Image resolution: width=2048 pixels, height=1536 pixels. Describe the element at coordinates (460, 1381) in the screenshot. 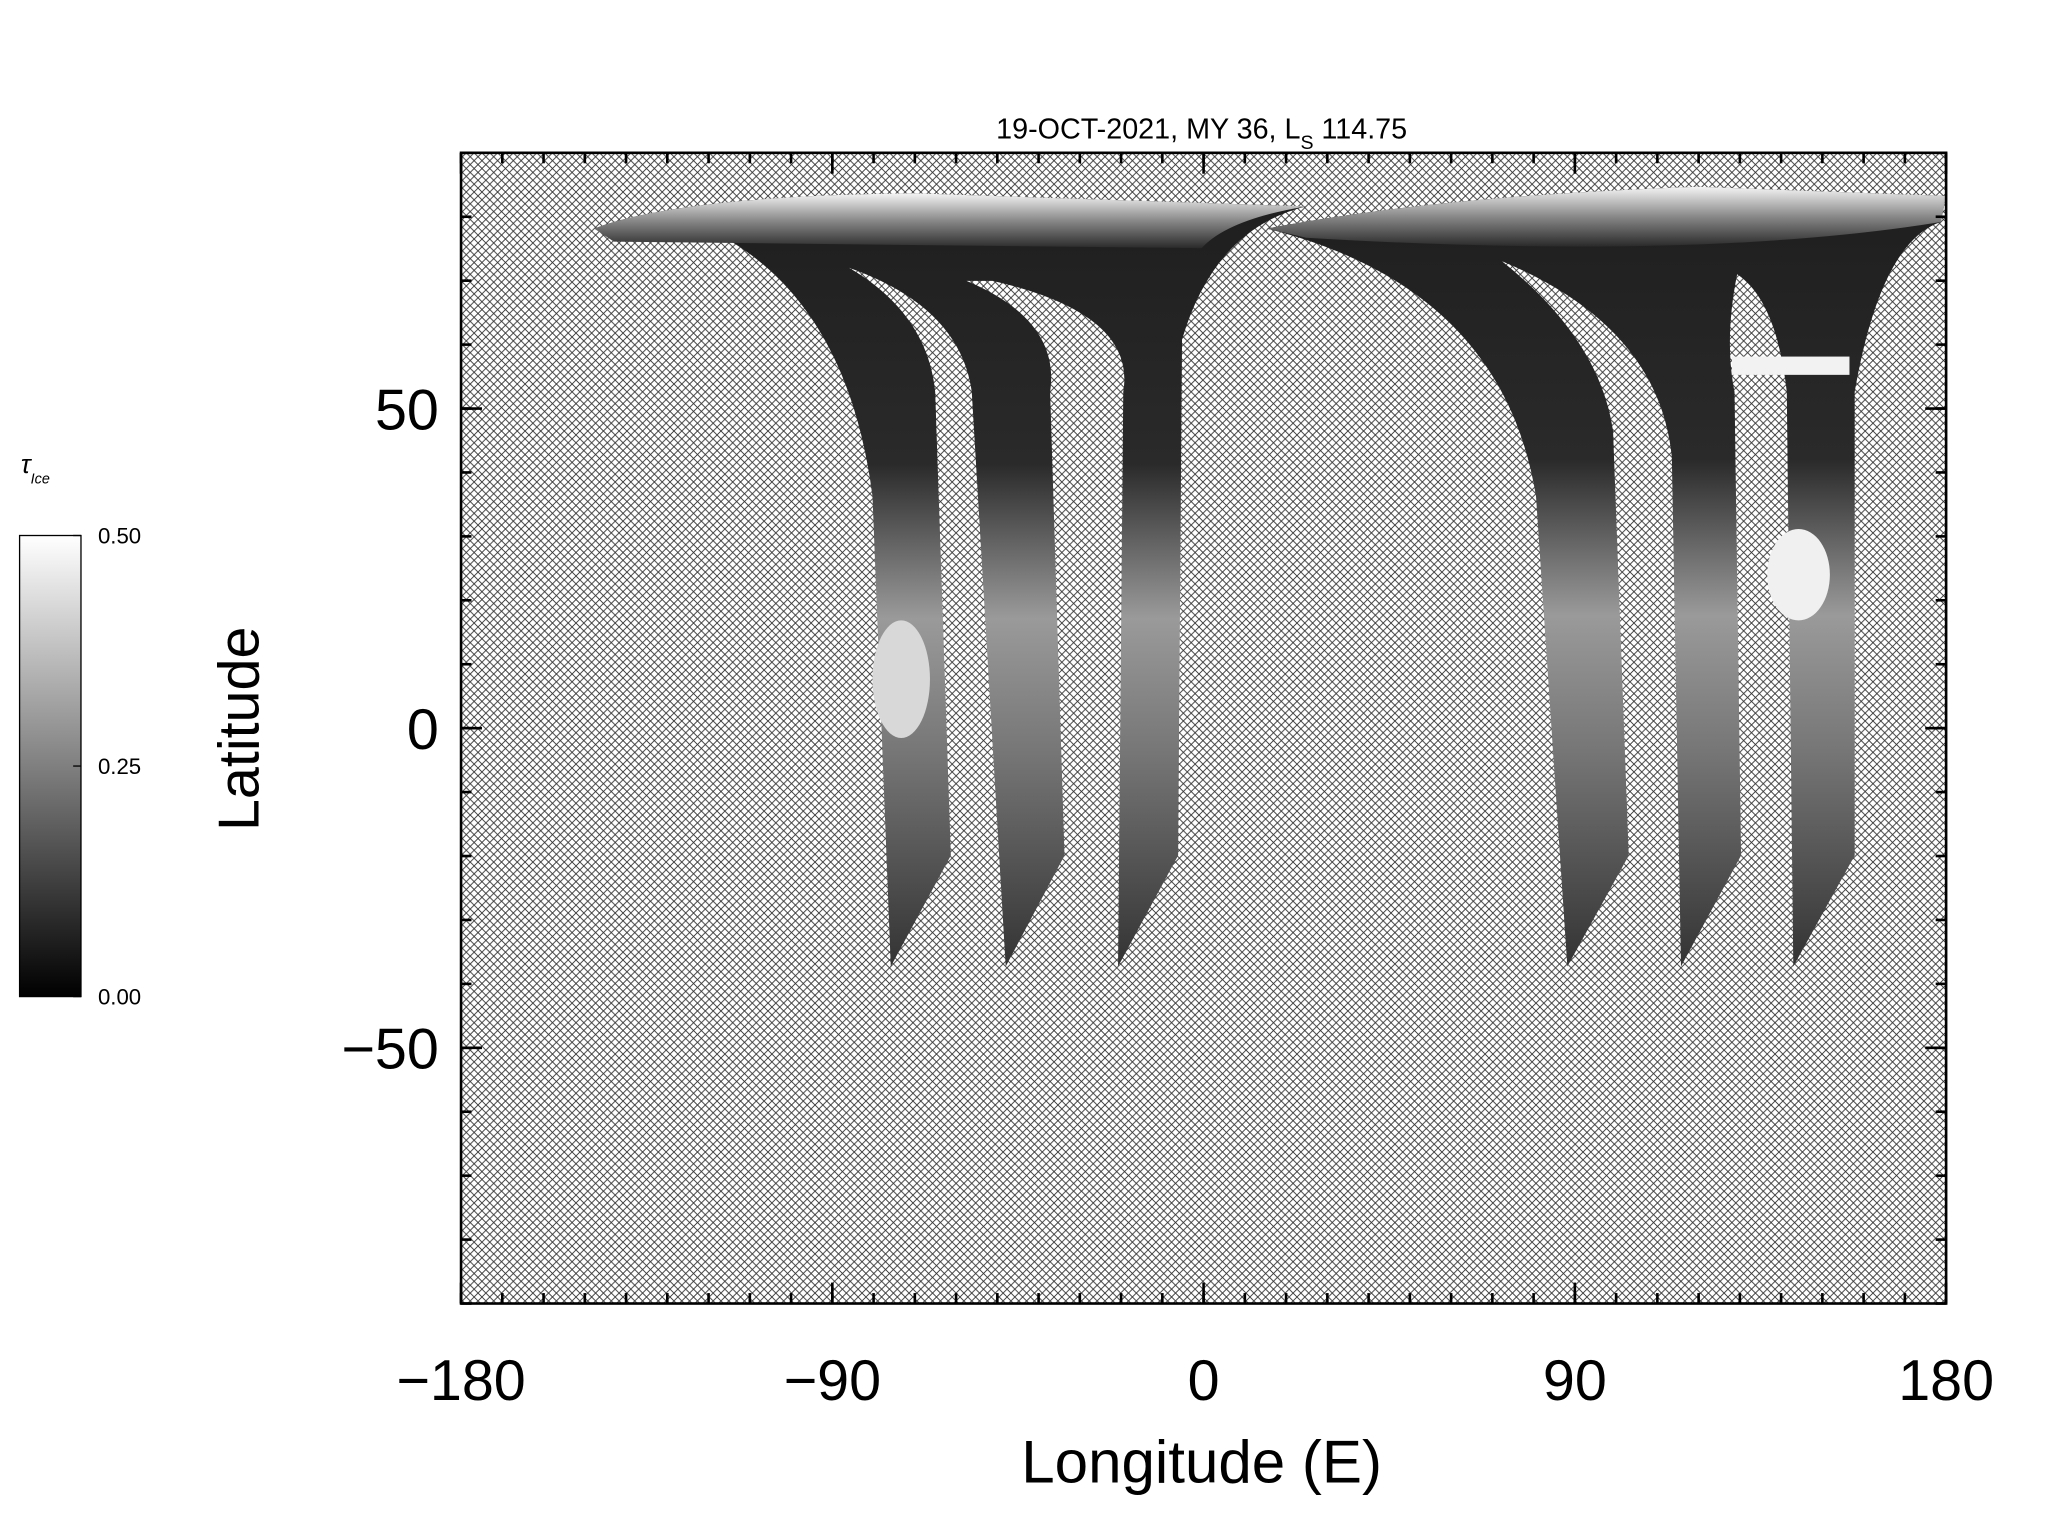

I see `x-tick-label: −180` at that location.